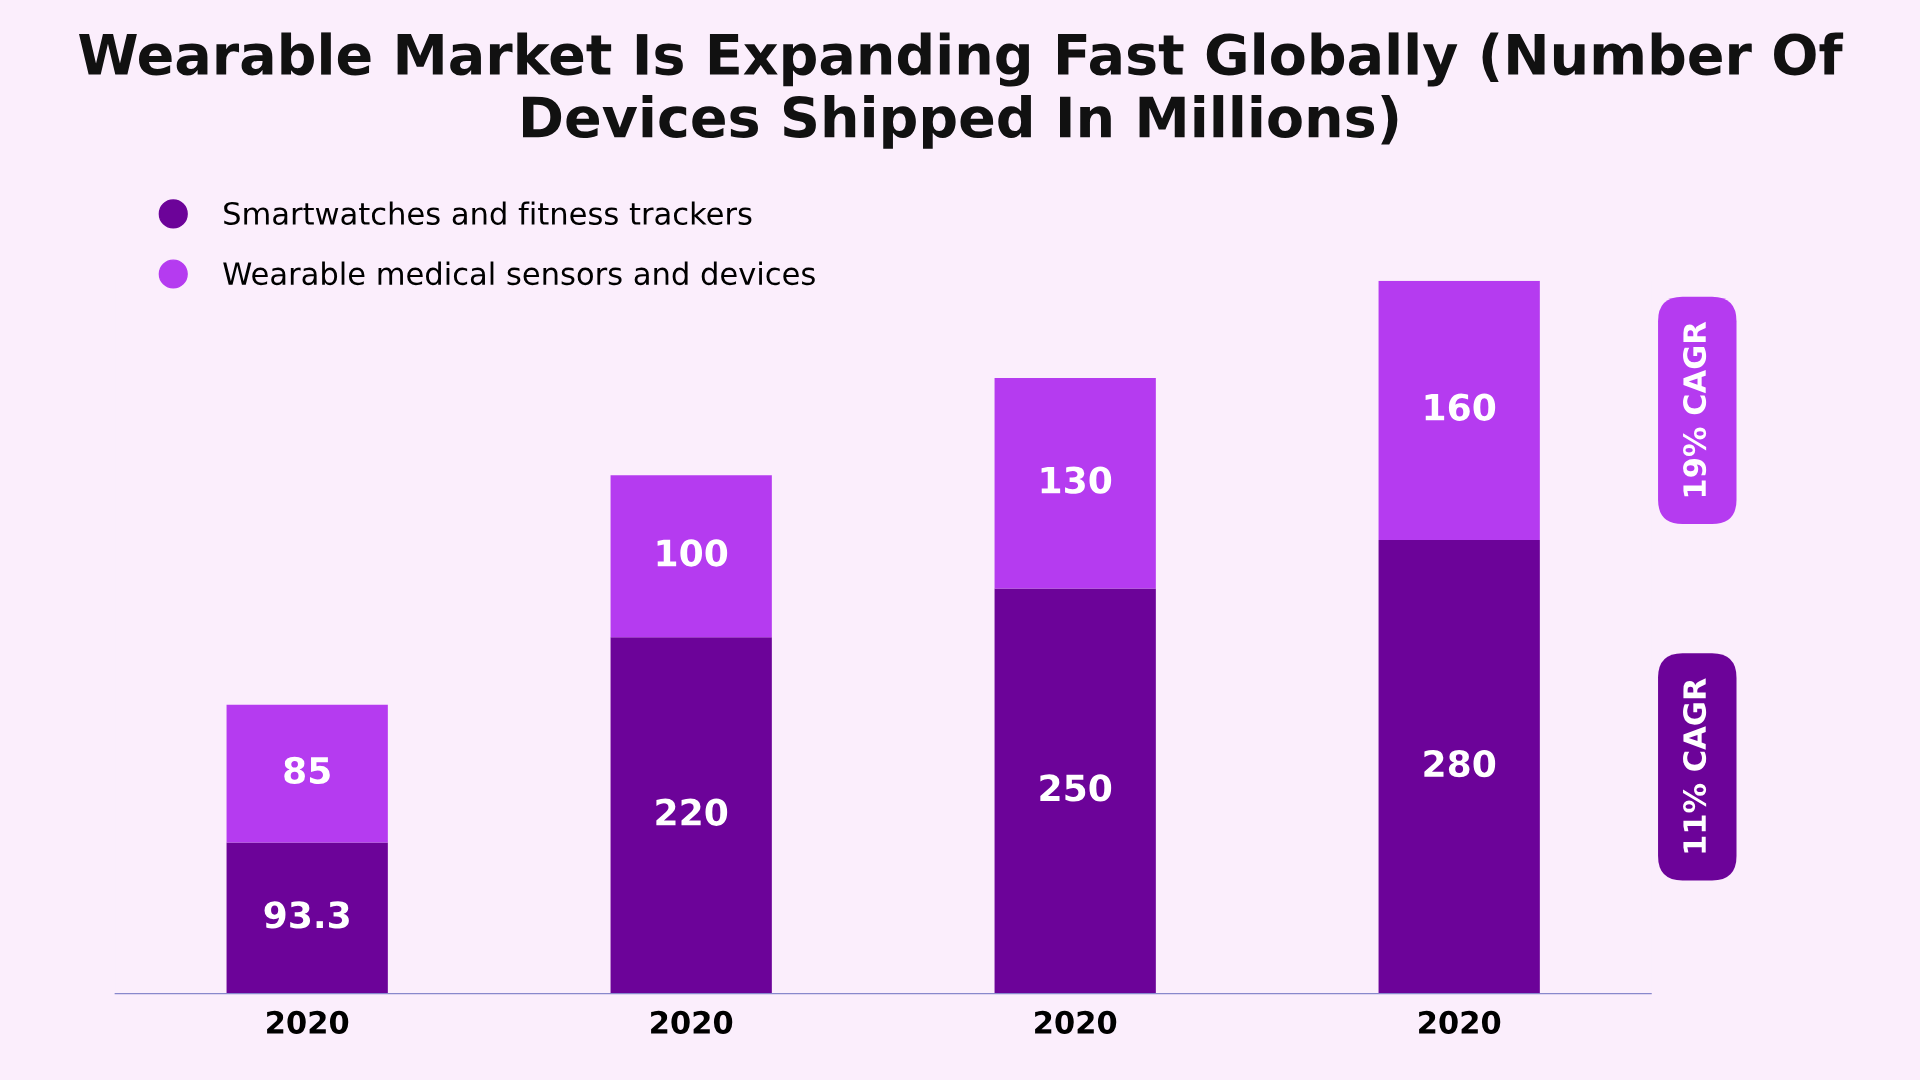 Image resolution: width=1920 pixels, height=1080 pixels. Describe the element at coordinates (1695, 765) in the screenshot. I see `text: 11% CAGR` at that location.